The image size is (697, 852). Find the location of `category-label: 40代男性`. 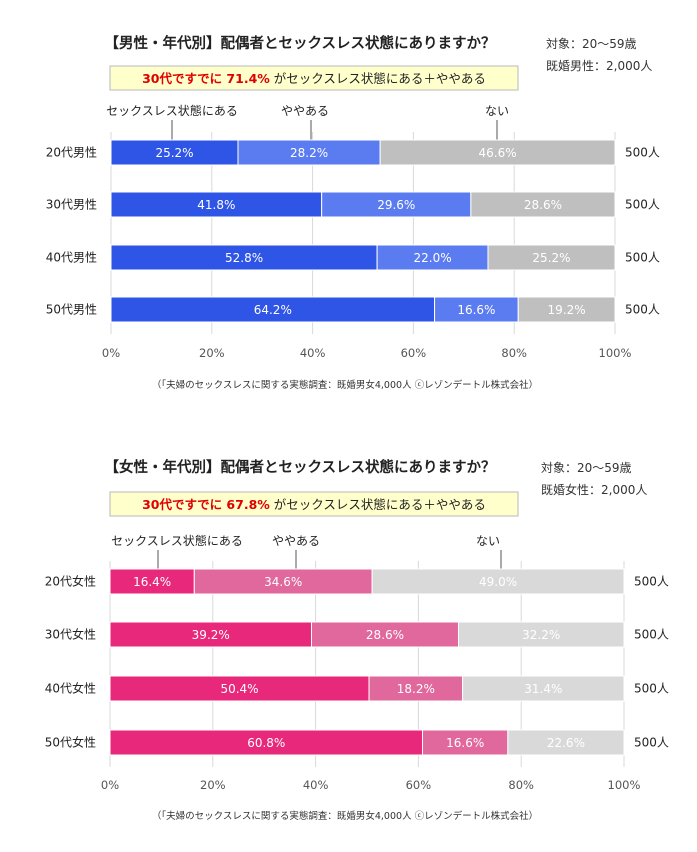

category-label: 40代男性 is located at coordinates (71, 258).